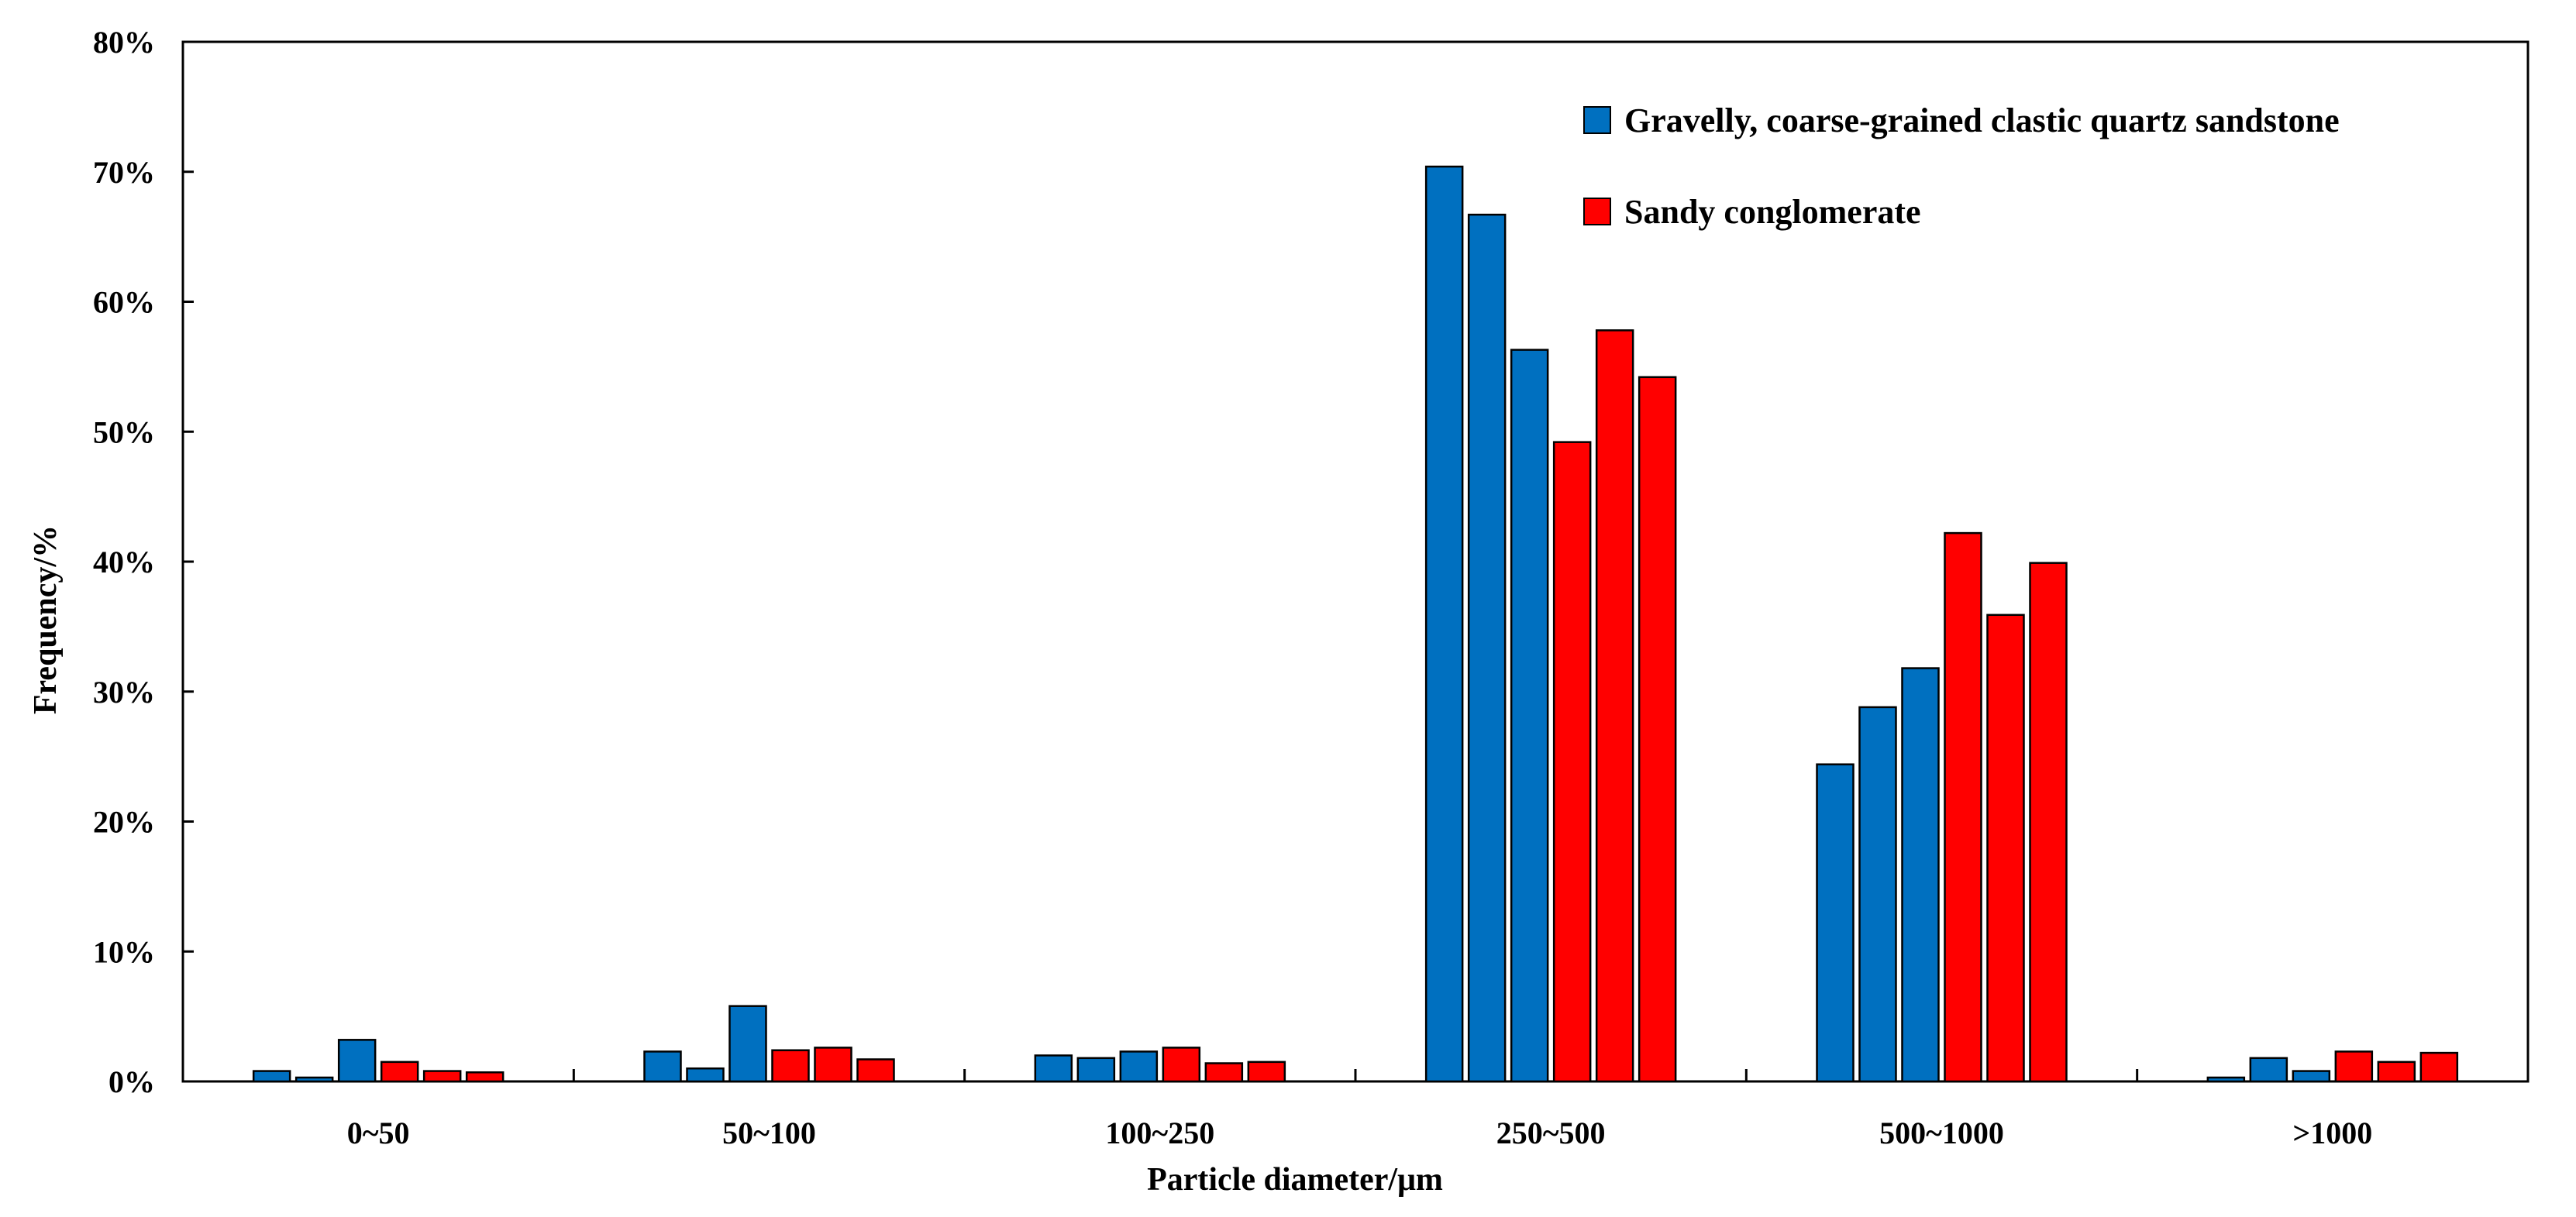 The image size is (2576, 1217). Describe the element at coordinates (1597, 211) in the screenshot. I see `legend-swatch-conglomerate` at that location.